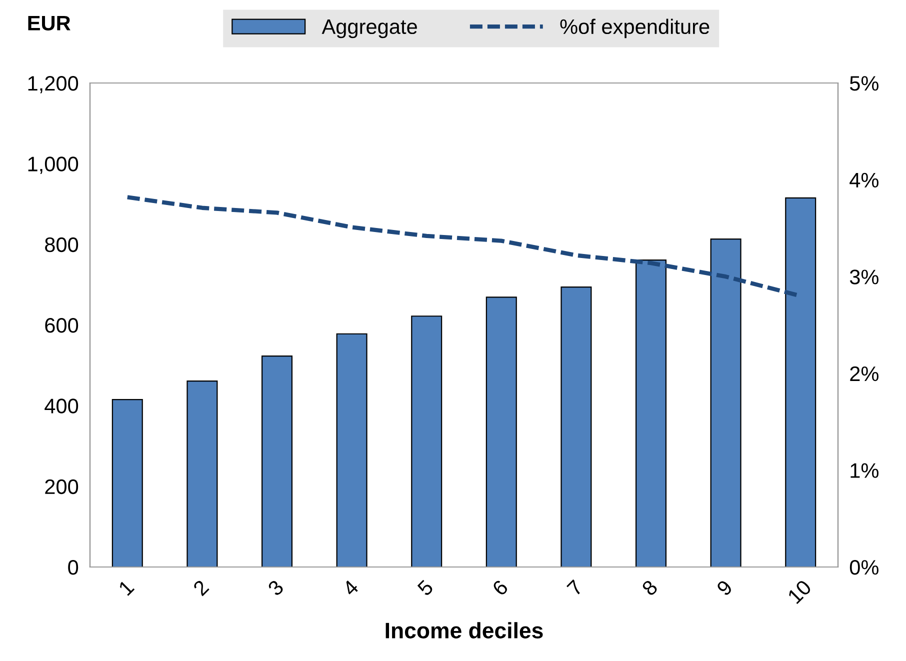  What do you see at coordinates (126, 587) in the screenshot?
I see `x-tick-label: 1` at bounding box center [126, 587].